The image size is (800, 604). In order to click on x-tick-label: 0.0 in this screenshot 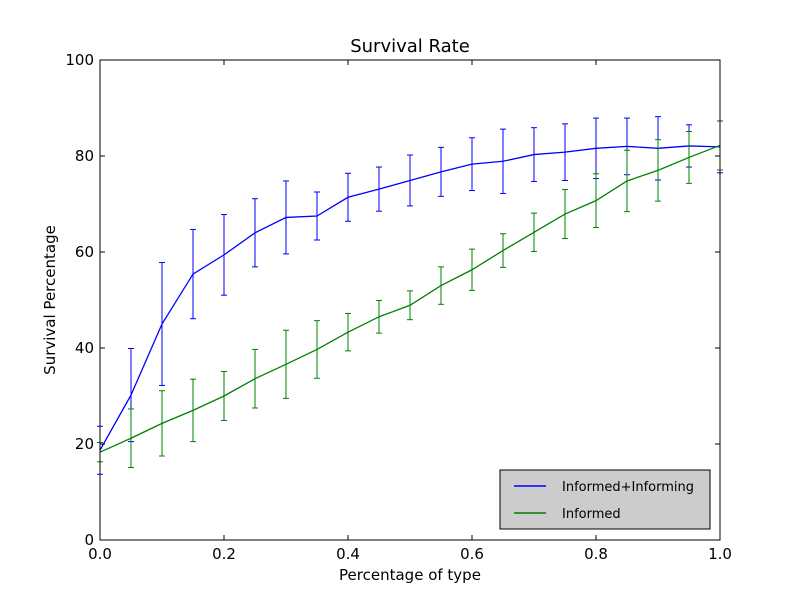, I will do `click(100, 554)`.